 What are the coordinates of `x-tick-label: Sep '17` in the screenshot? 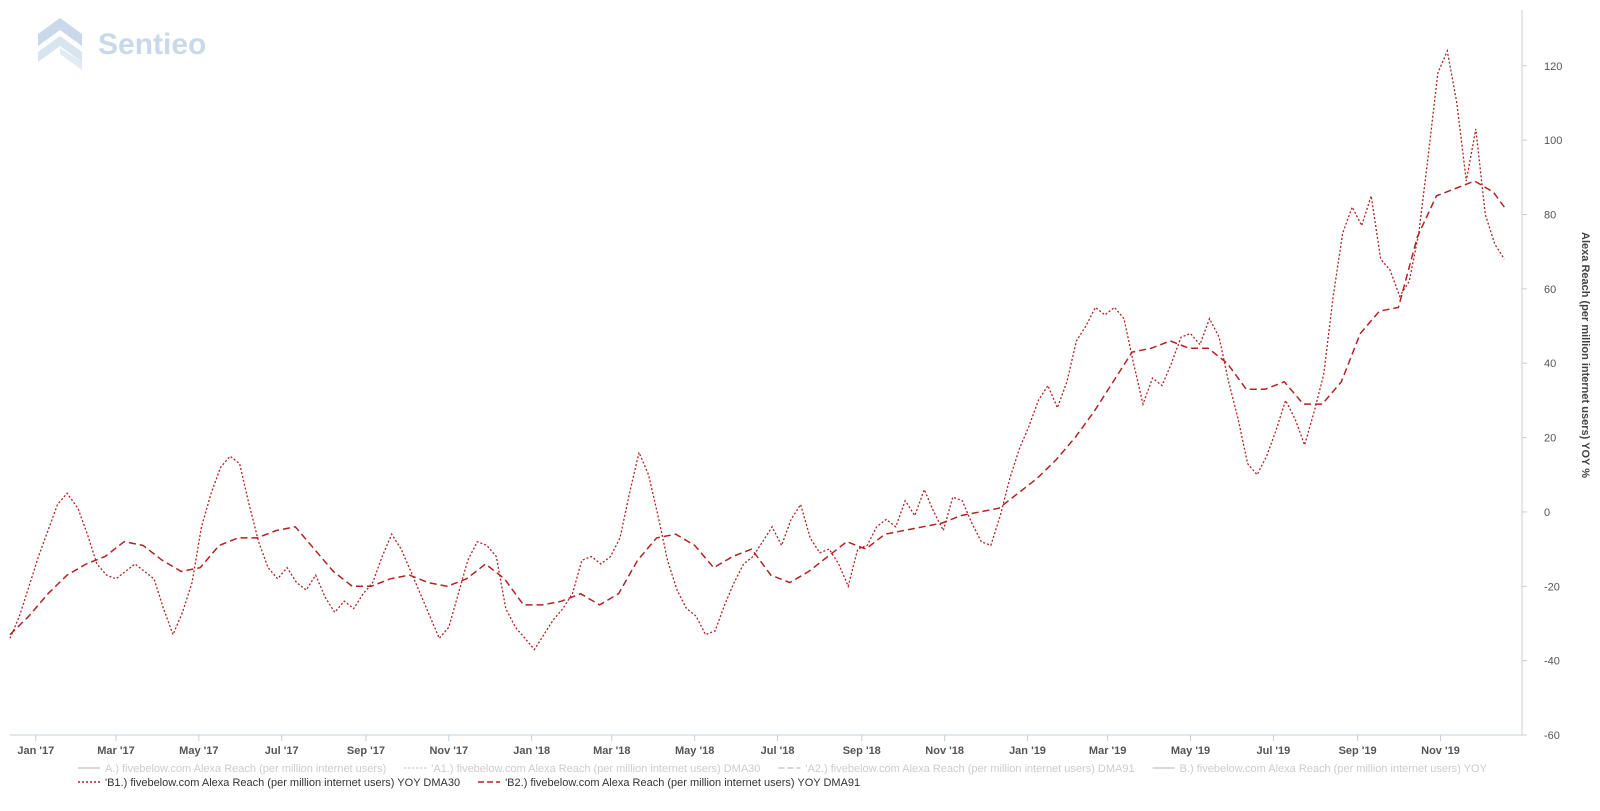 It's located at (366, 751).